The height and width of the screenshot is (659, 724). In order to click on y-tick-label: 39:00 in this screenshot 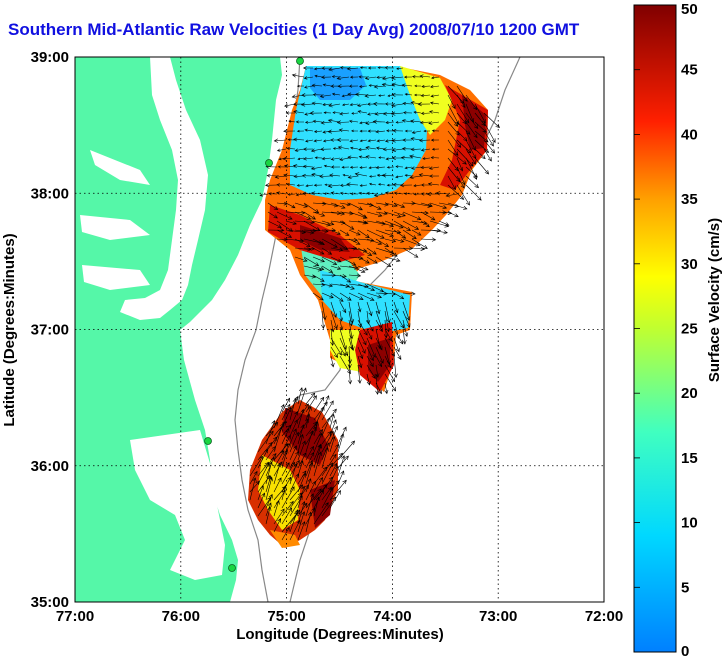, I will do `click(50, 57)`.